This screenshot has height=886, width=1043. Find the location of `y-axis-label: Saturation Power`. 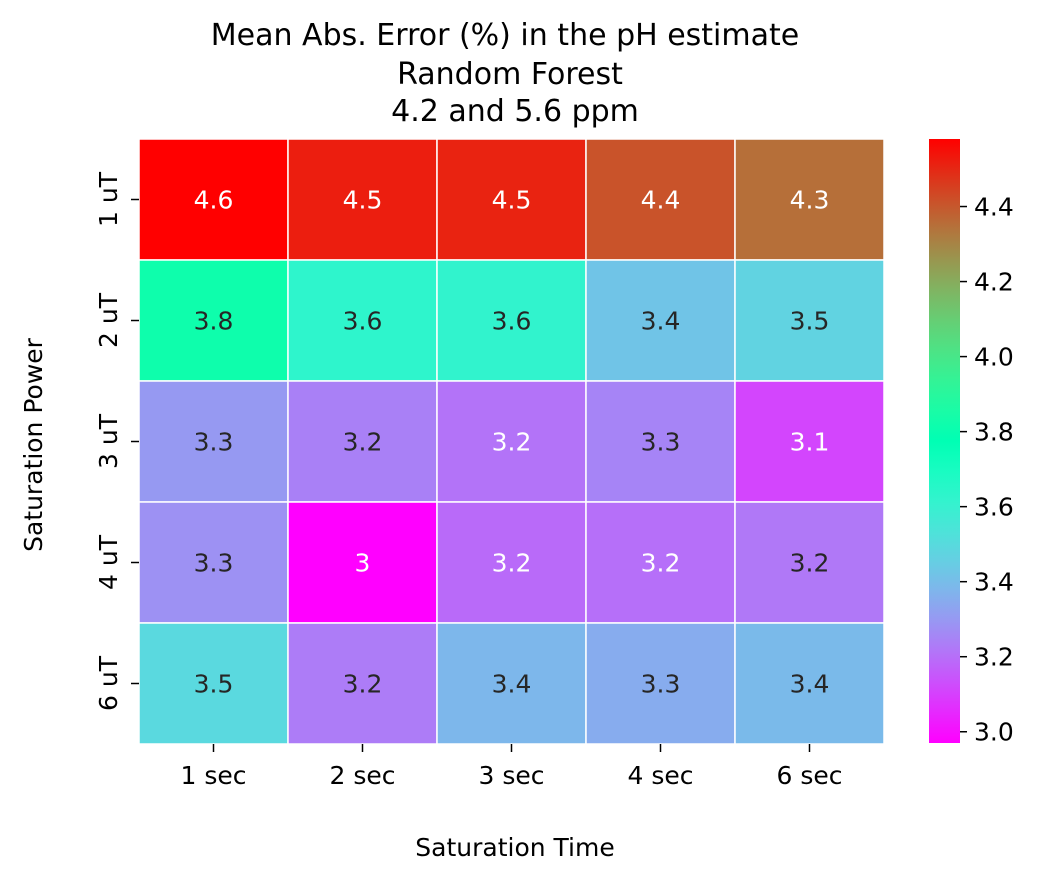

y-axis-label: Saturation Power is located at coordinates (33, 444).